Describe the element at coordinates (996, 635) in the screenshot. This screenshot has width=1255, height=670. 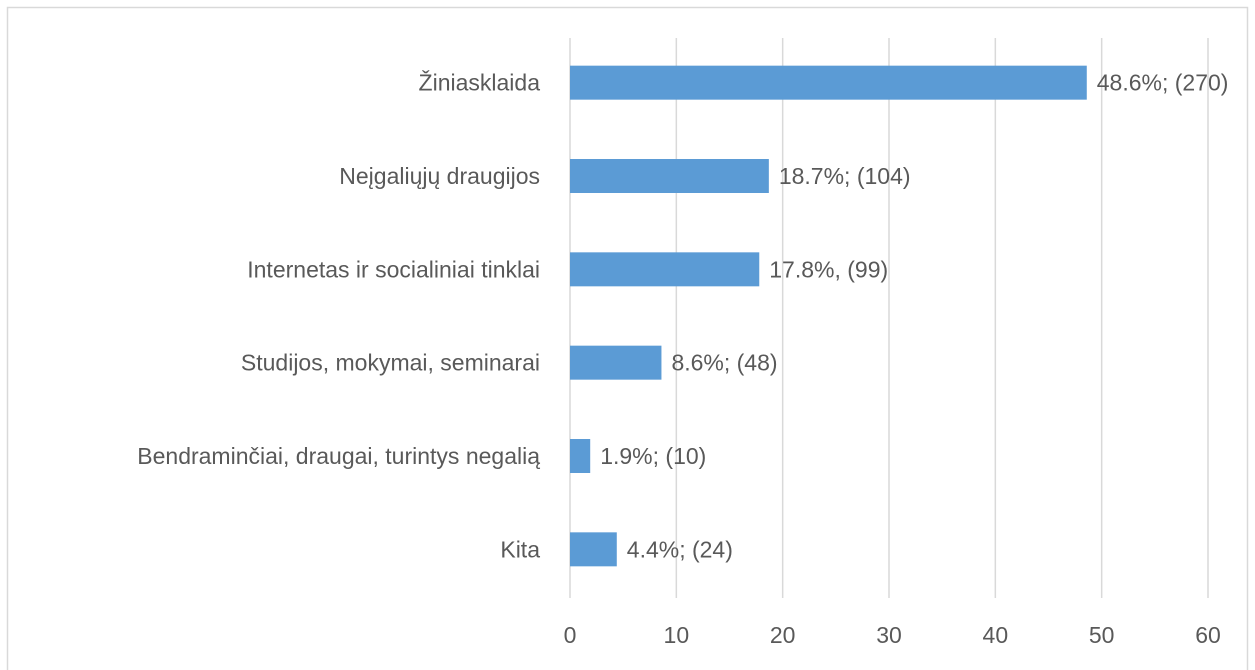
I see `x-tick-label: 40` at that location.